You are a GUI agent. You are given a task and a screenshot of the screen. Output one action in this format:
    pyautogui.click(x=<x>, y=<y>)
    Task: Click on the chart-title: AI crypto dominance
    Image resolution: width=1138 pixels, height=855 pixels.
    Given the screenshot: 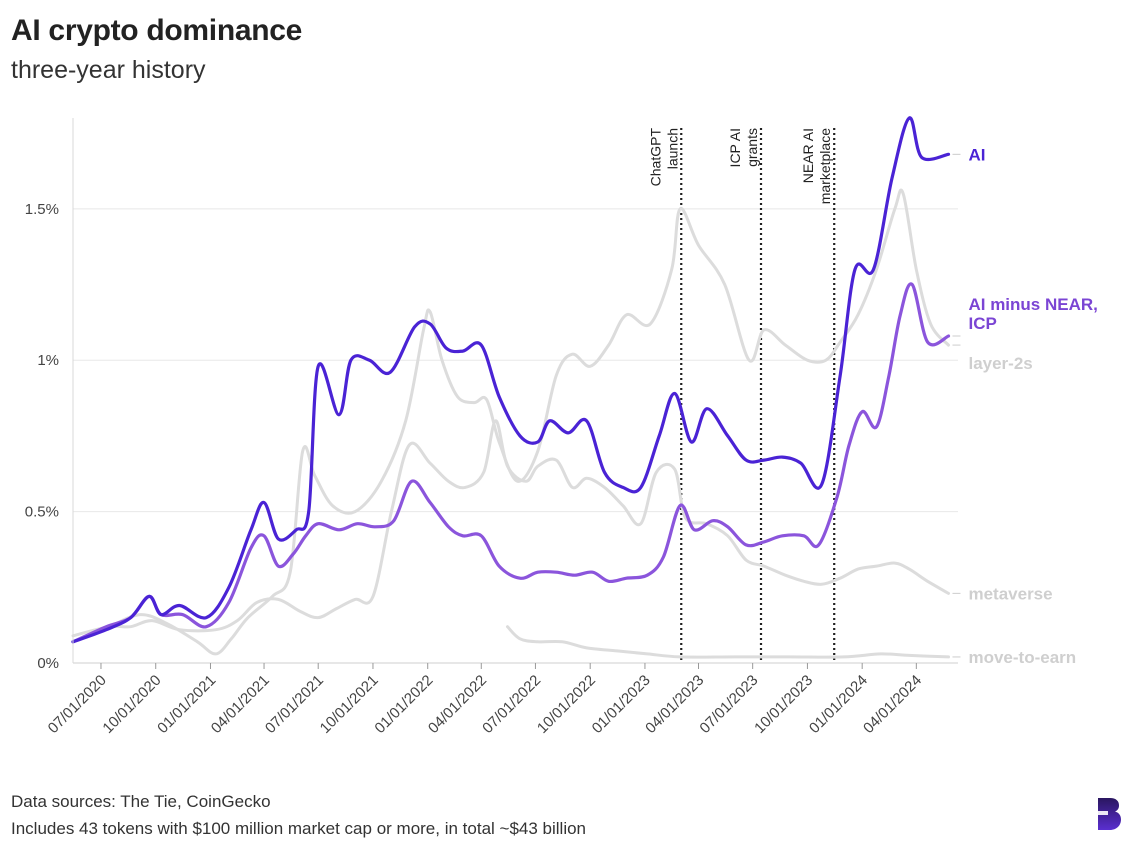 What is the action you would take?
    pyautogui.click(x=157, y=30)
    